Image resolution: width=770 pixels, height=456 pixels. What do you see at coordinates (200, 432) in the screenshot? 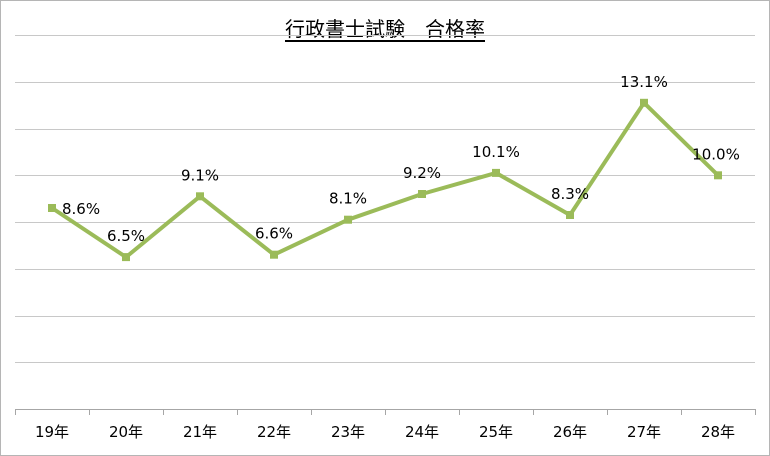
I see `x-tick-label: 21年` at bounding box center [200, 432].